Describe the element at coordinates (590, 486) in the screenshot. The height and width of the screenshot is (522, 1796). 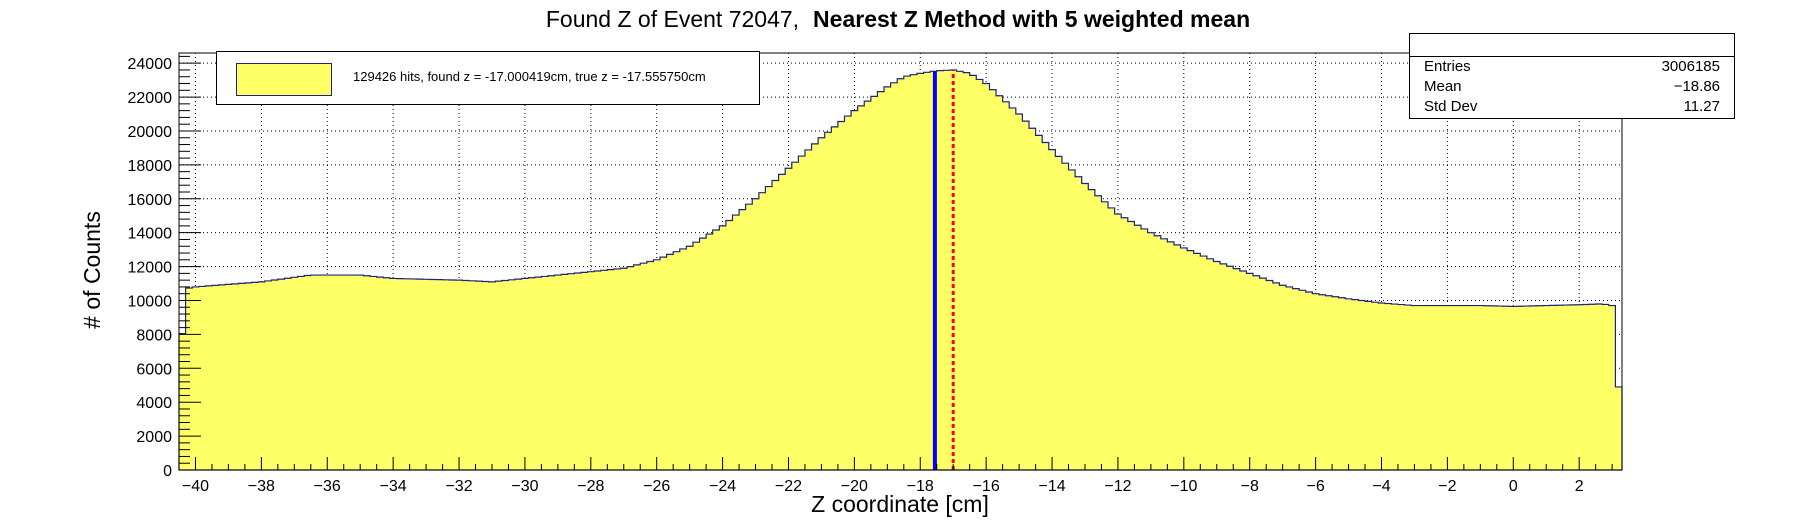
I see `x-tick-label: −28` at that location.